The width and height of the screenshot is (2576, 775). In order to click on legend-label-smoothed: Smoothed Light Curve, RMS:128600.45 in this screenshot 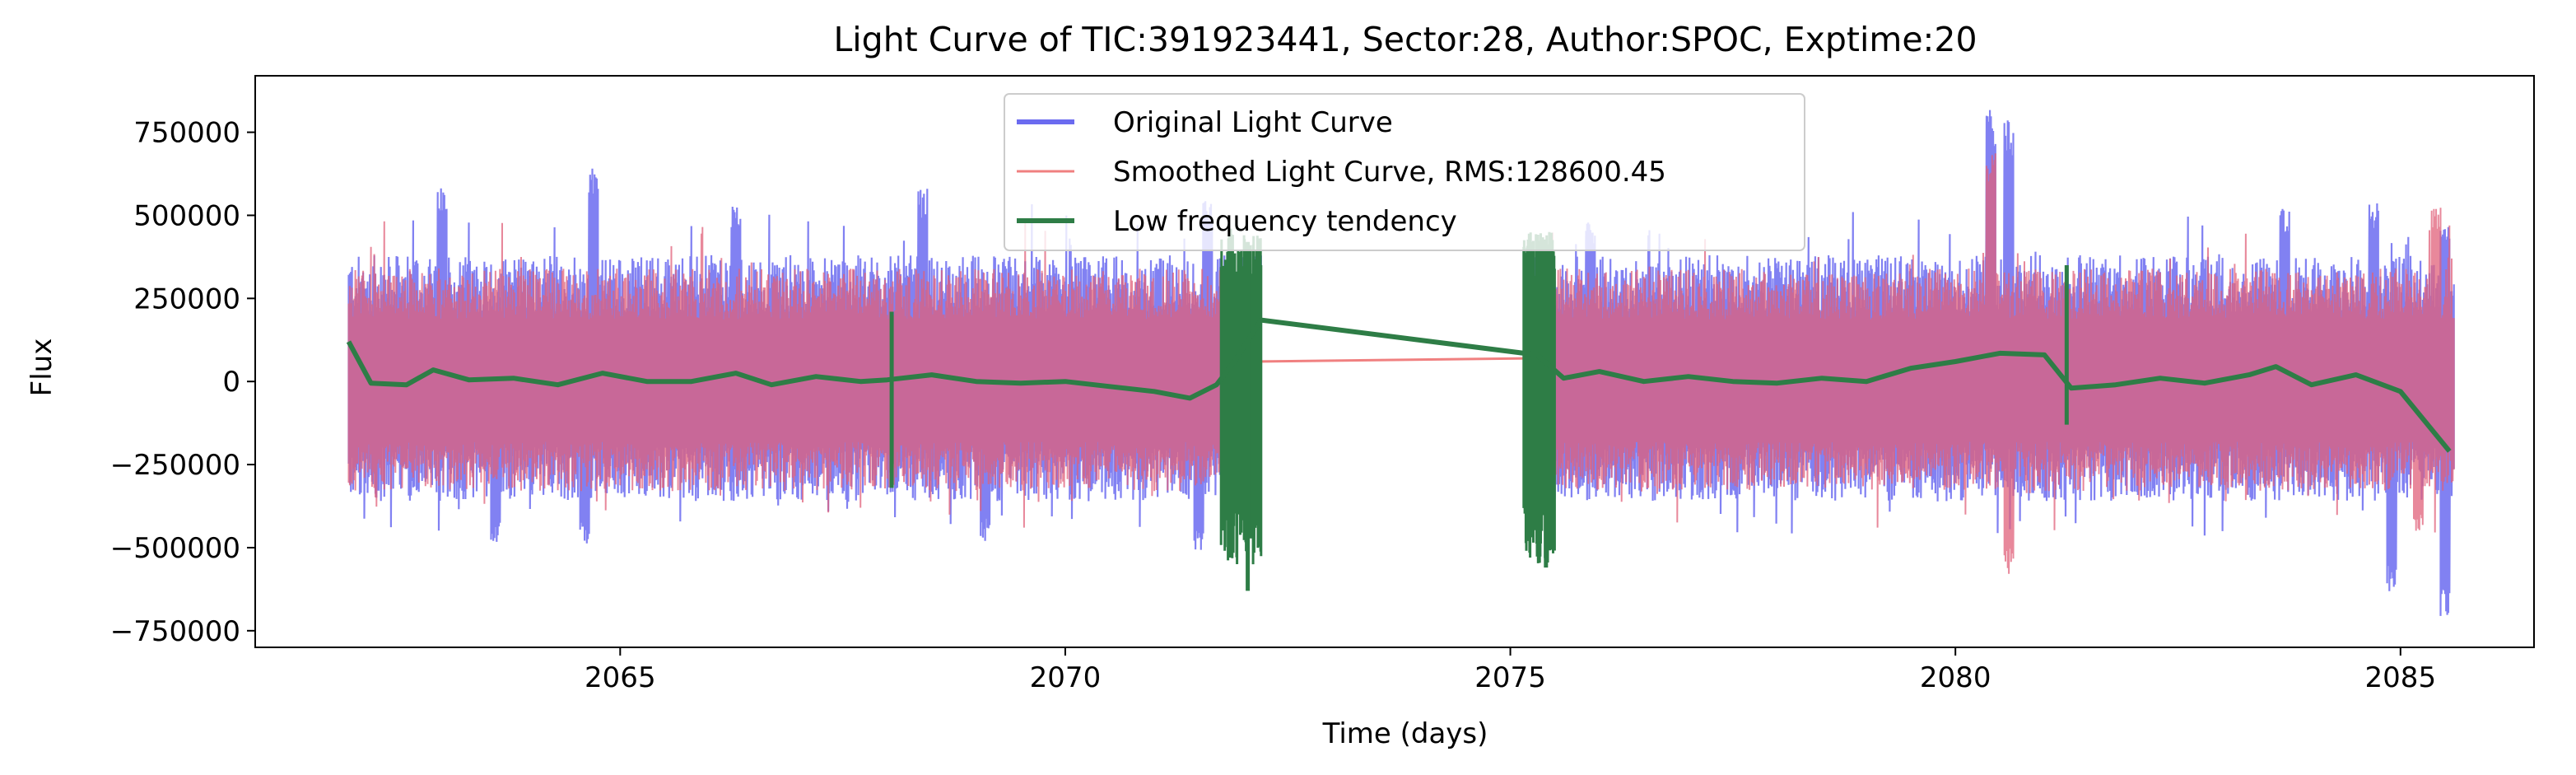, I will do `click(1389, 172)`.